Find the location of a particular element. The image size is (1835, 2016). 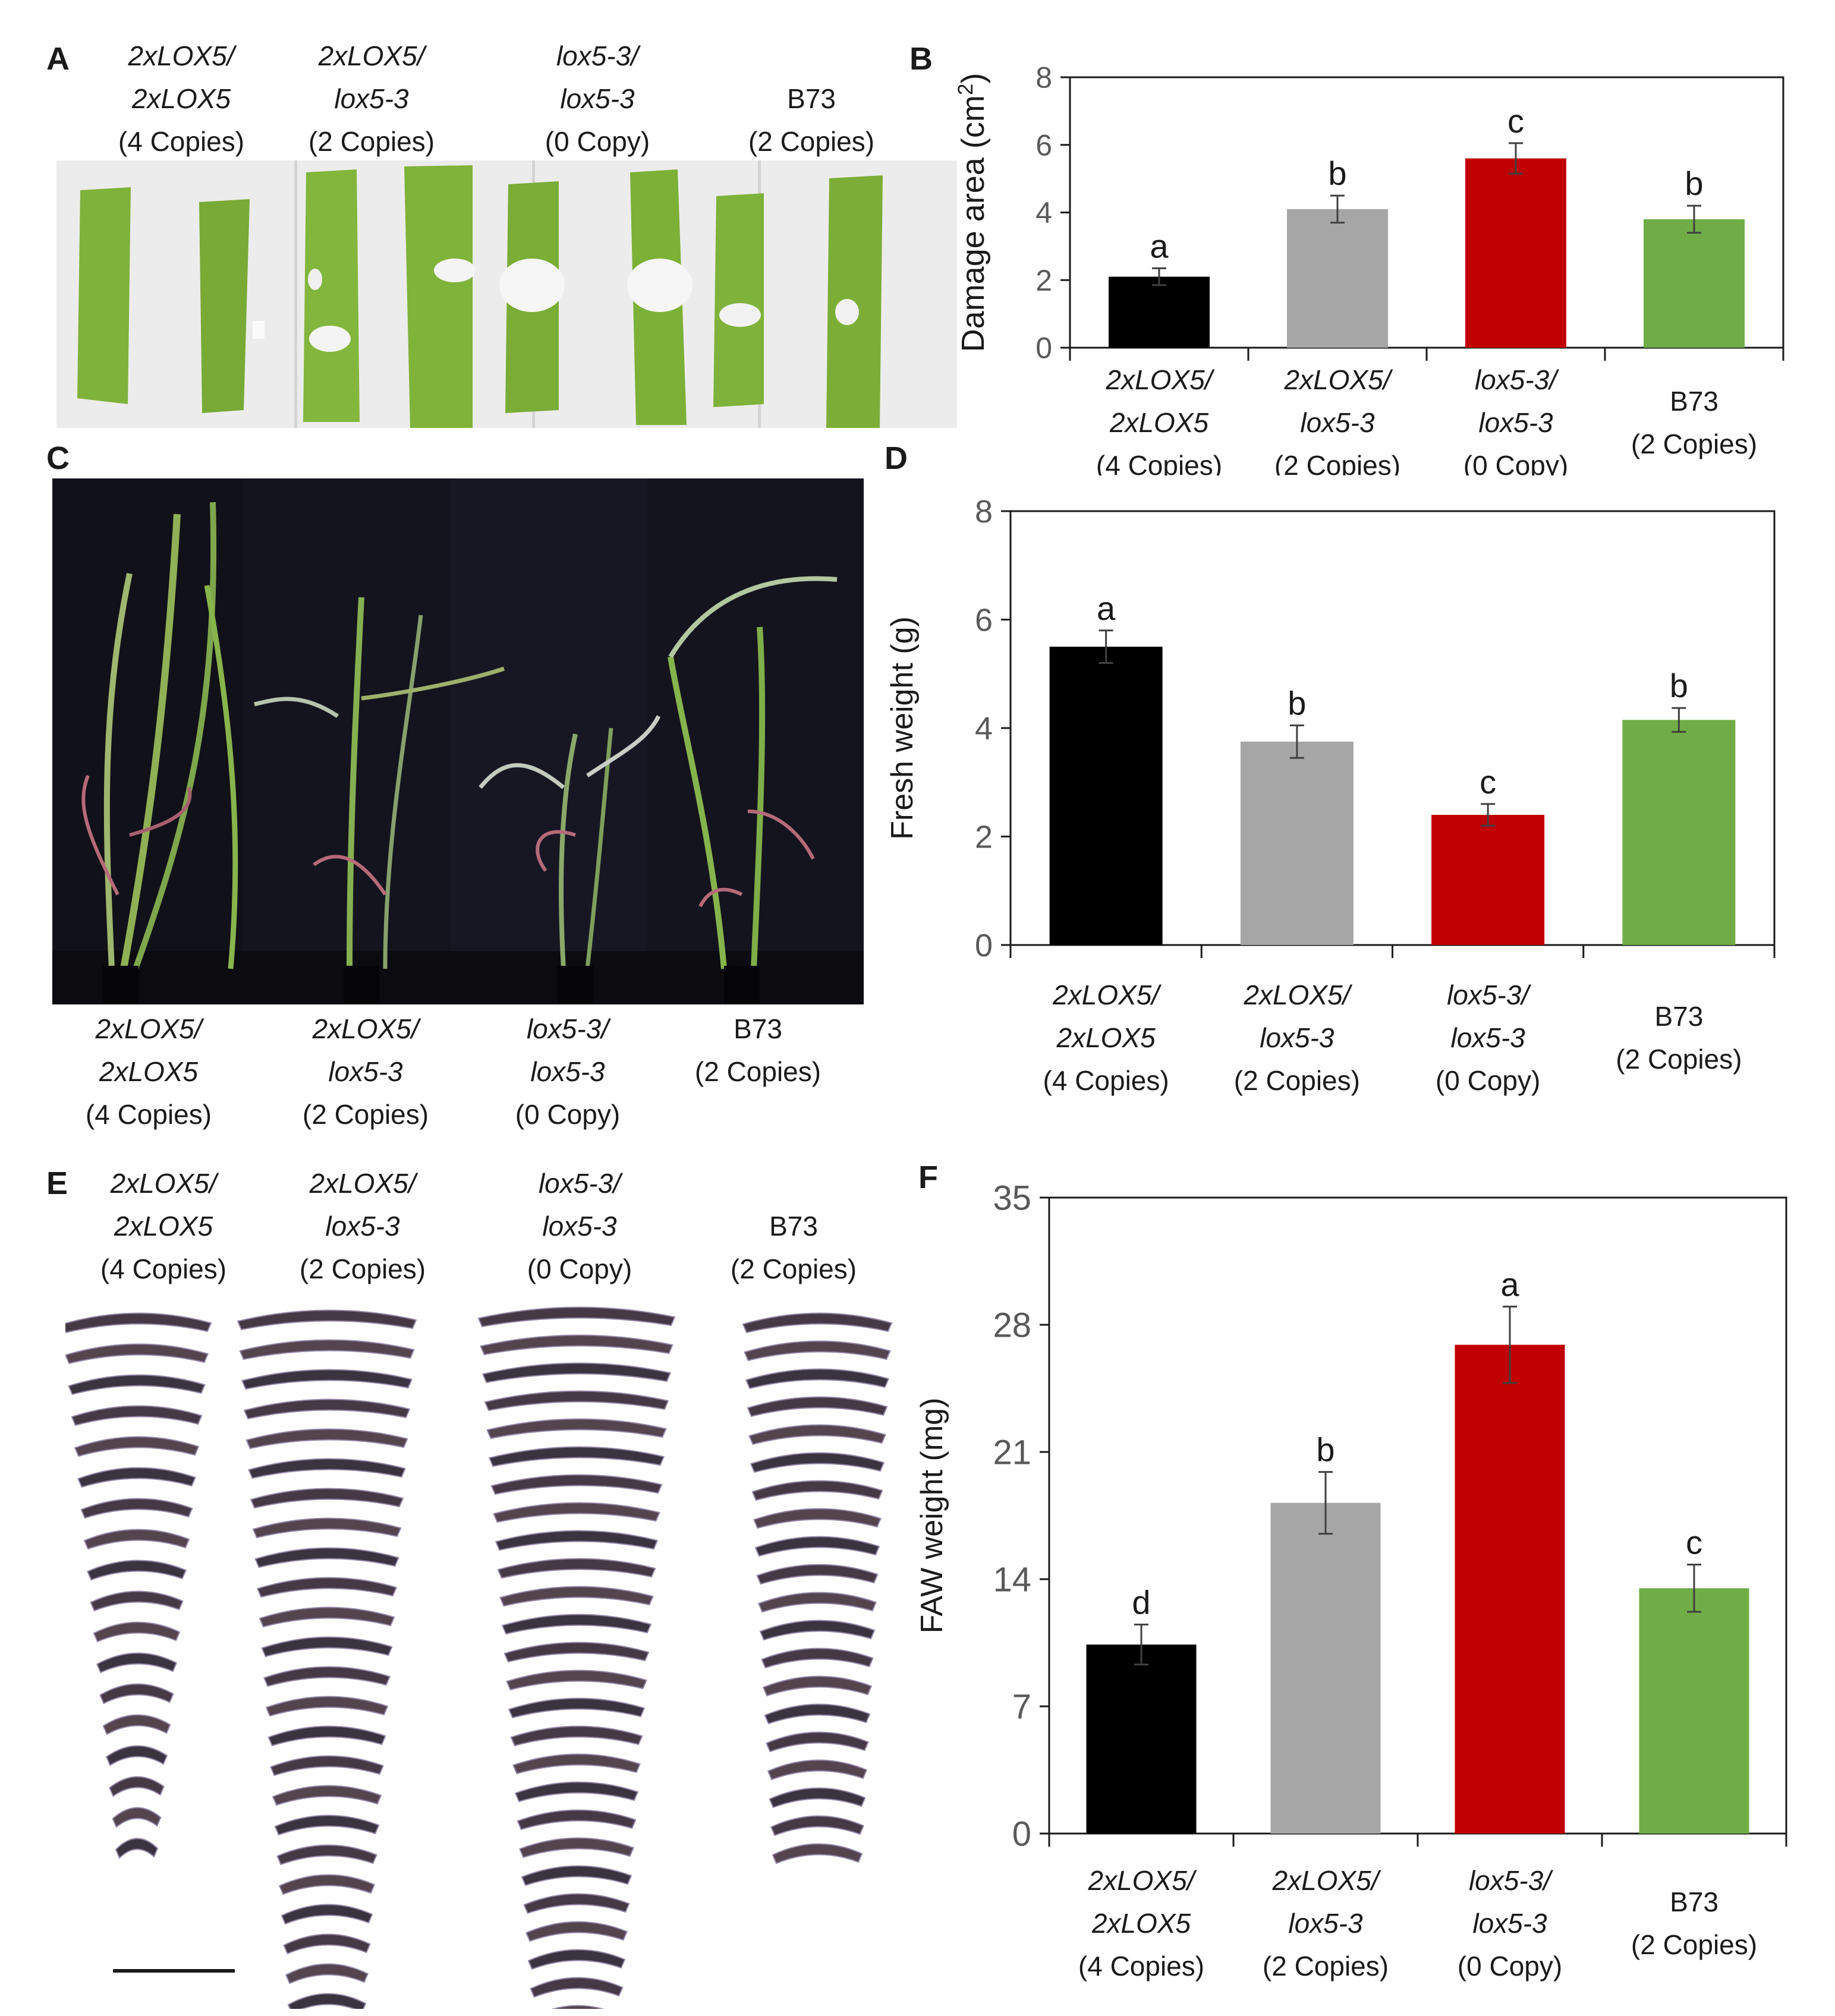

chart-d-ytick-label: 0 is located at coordinates (984, 945).